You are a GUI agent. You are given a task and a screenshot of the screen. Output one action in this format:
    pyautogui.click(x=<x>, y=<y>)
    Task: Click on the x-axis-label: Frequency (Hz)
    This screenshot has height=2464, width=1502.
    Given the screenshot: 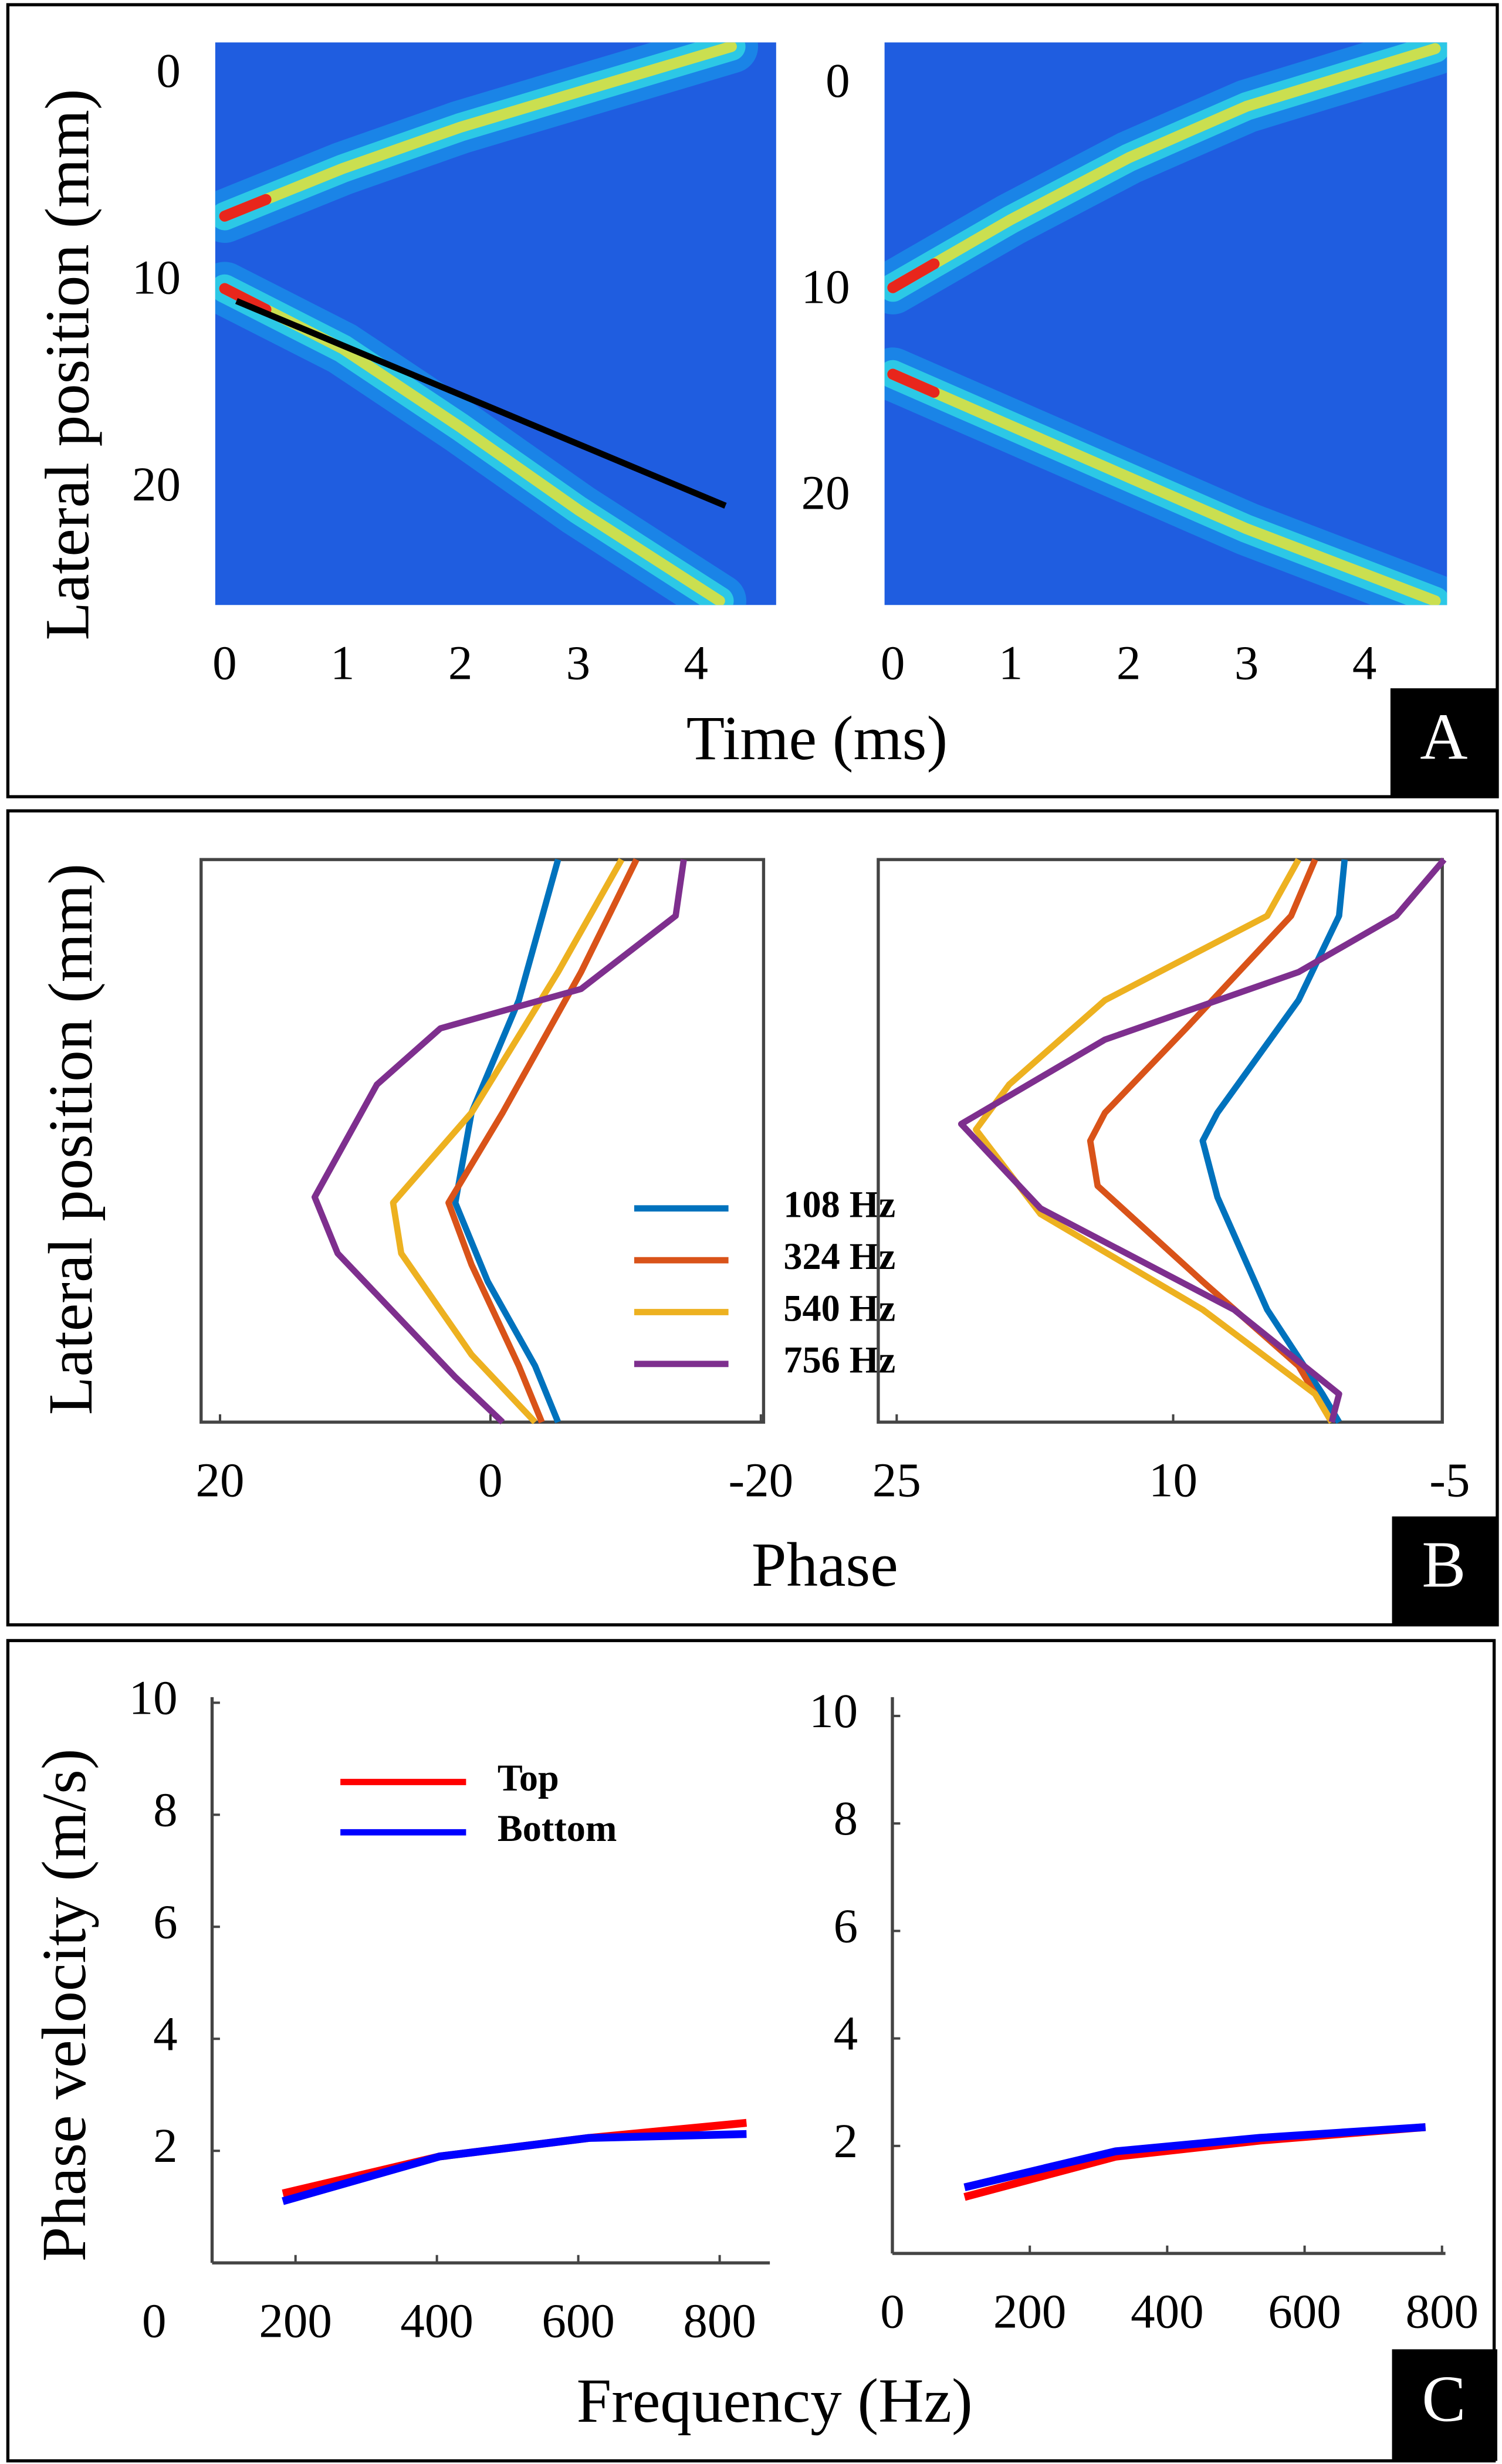 What is the action you would take?
    pyautogui.click(x=775, y=2401)
    